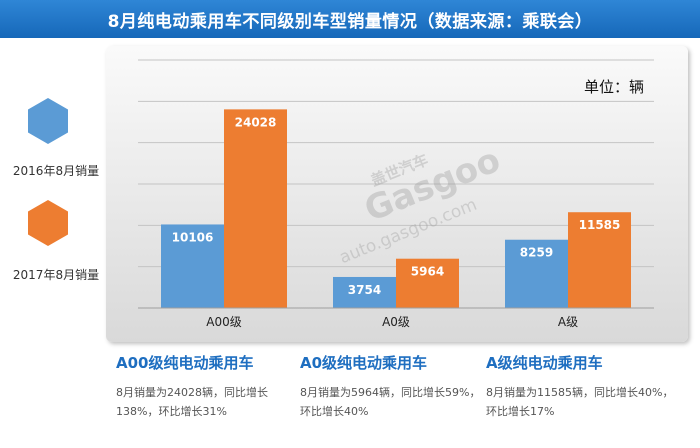 The width and height of the screenshot is (700, 448). I want to click on bar-value-label: 3754, so click(364, 290).